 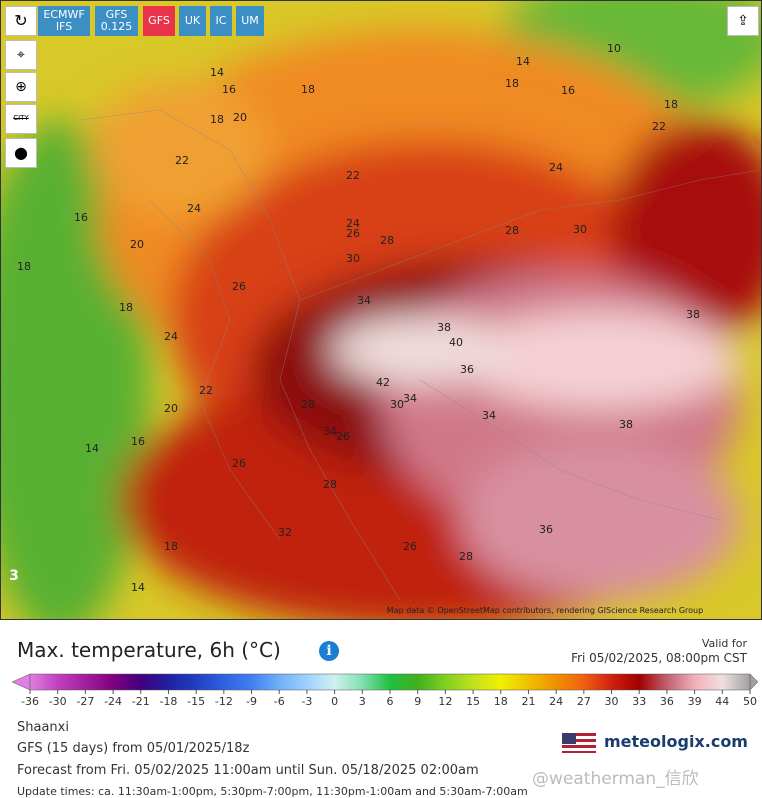 What do you see at coordinates (21, 55) in the screenshot?
I see `locate-button: ⌖` at bounding box center [21, 55].